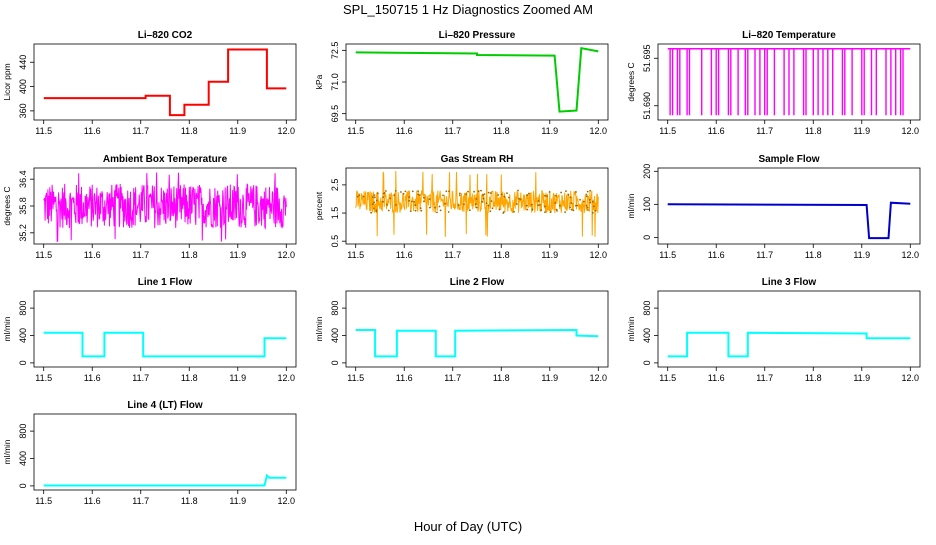 The height and width of the screenshot is (545, 936). Describe the element at coordinates (23, 458) in the screenshot. I see `y-tick-label: 400` at that location.